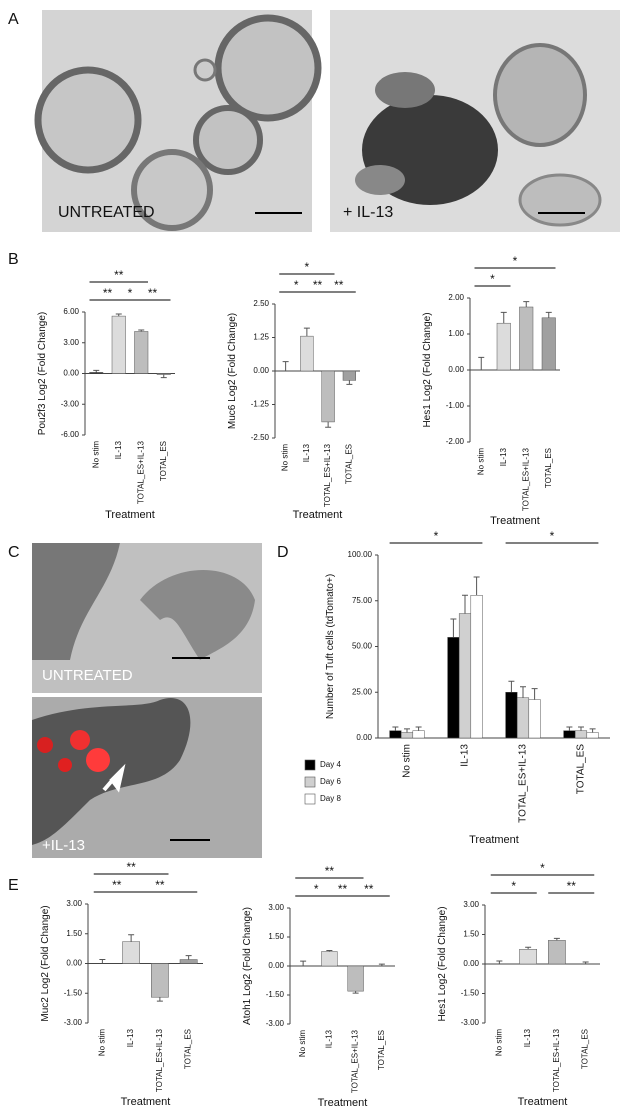 This screenshot has width=632, height=1115. What do you see at coordinates (283, 552) in the screenshot?
I see `panel-letter: D` at bounding box center [283, 552].